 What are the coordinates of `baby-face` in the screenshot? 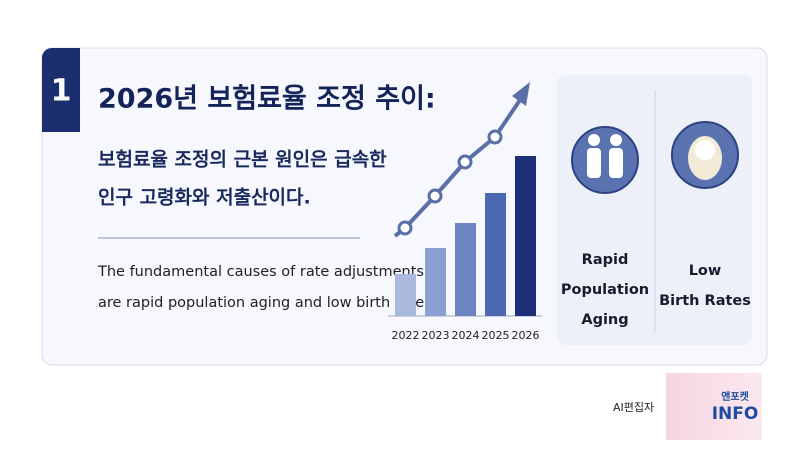 It's located at (705, 150).